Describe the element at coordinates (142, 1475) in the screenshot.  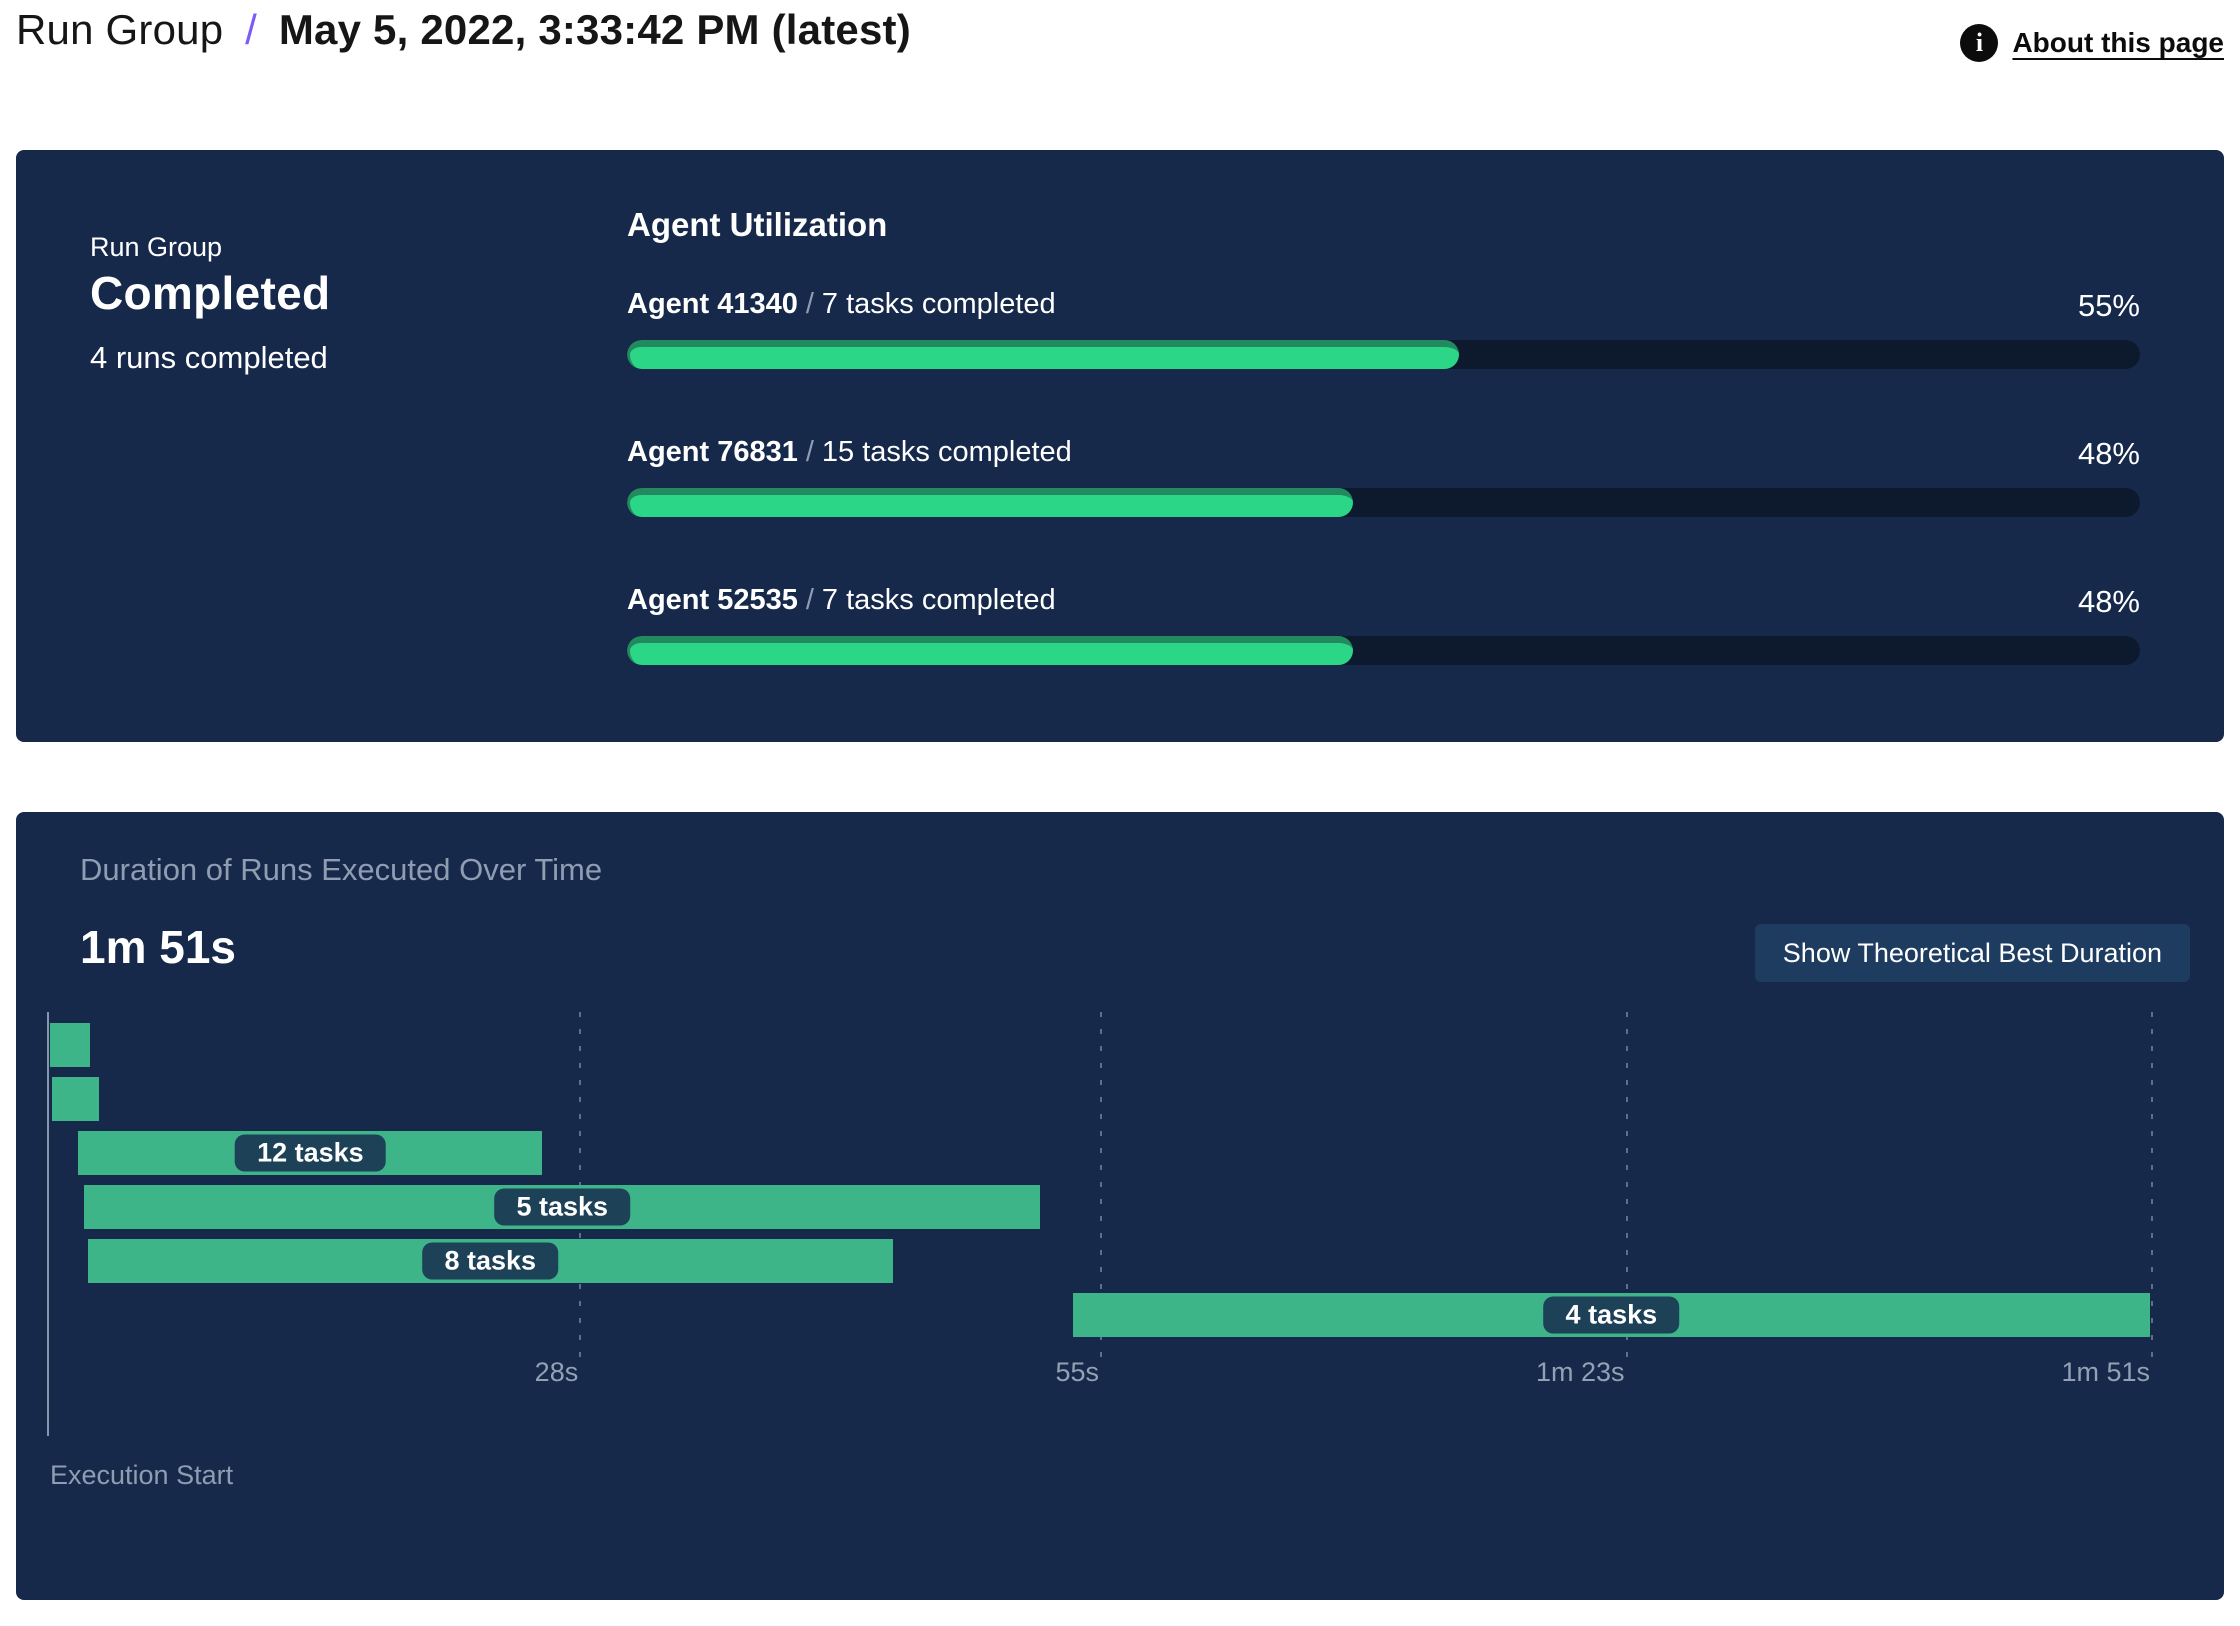
I see `execution-start-label: Execution Start` at that location.